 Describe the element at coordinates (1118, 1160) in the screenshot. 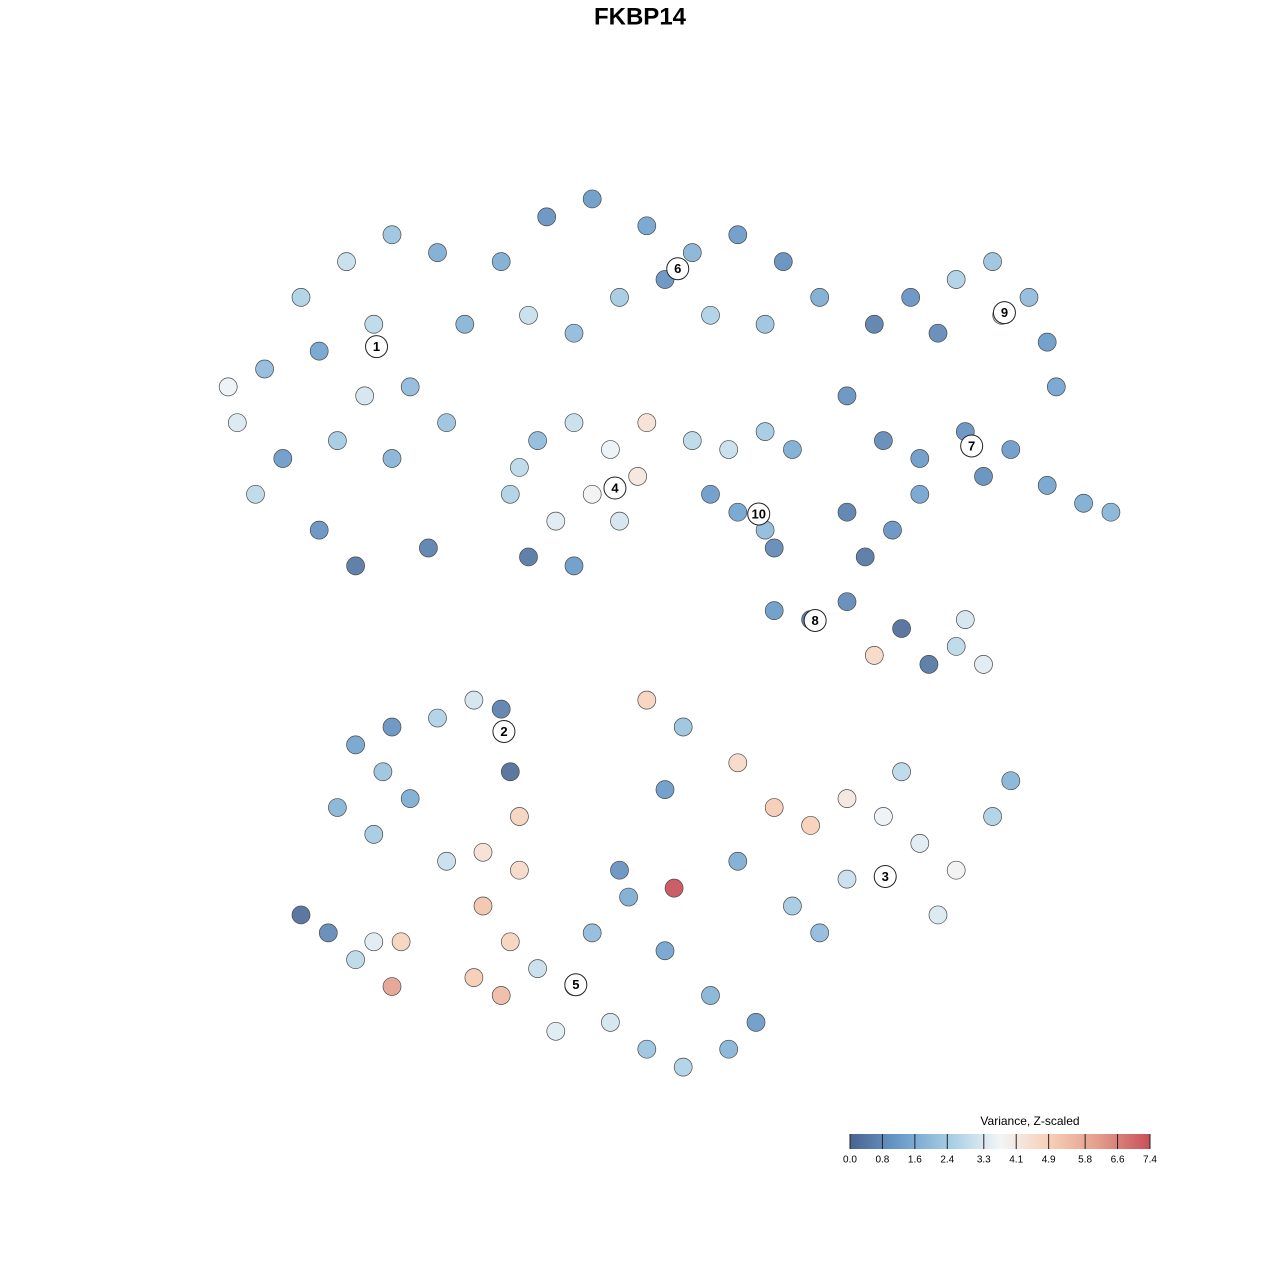

I see `colorbar-tick-label: 6.6` at that location.